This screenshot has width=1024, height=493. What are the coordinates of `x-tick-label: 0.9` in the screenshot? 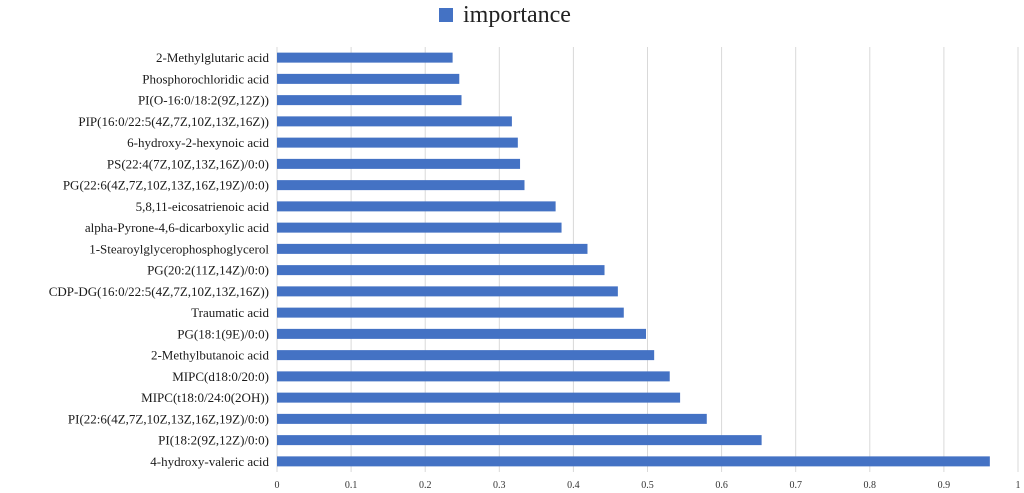 It's located at (944, 485).